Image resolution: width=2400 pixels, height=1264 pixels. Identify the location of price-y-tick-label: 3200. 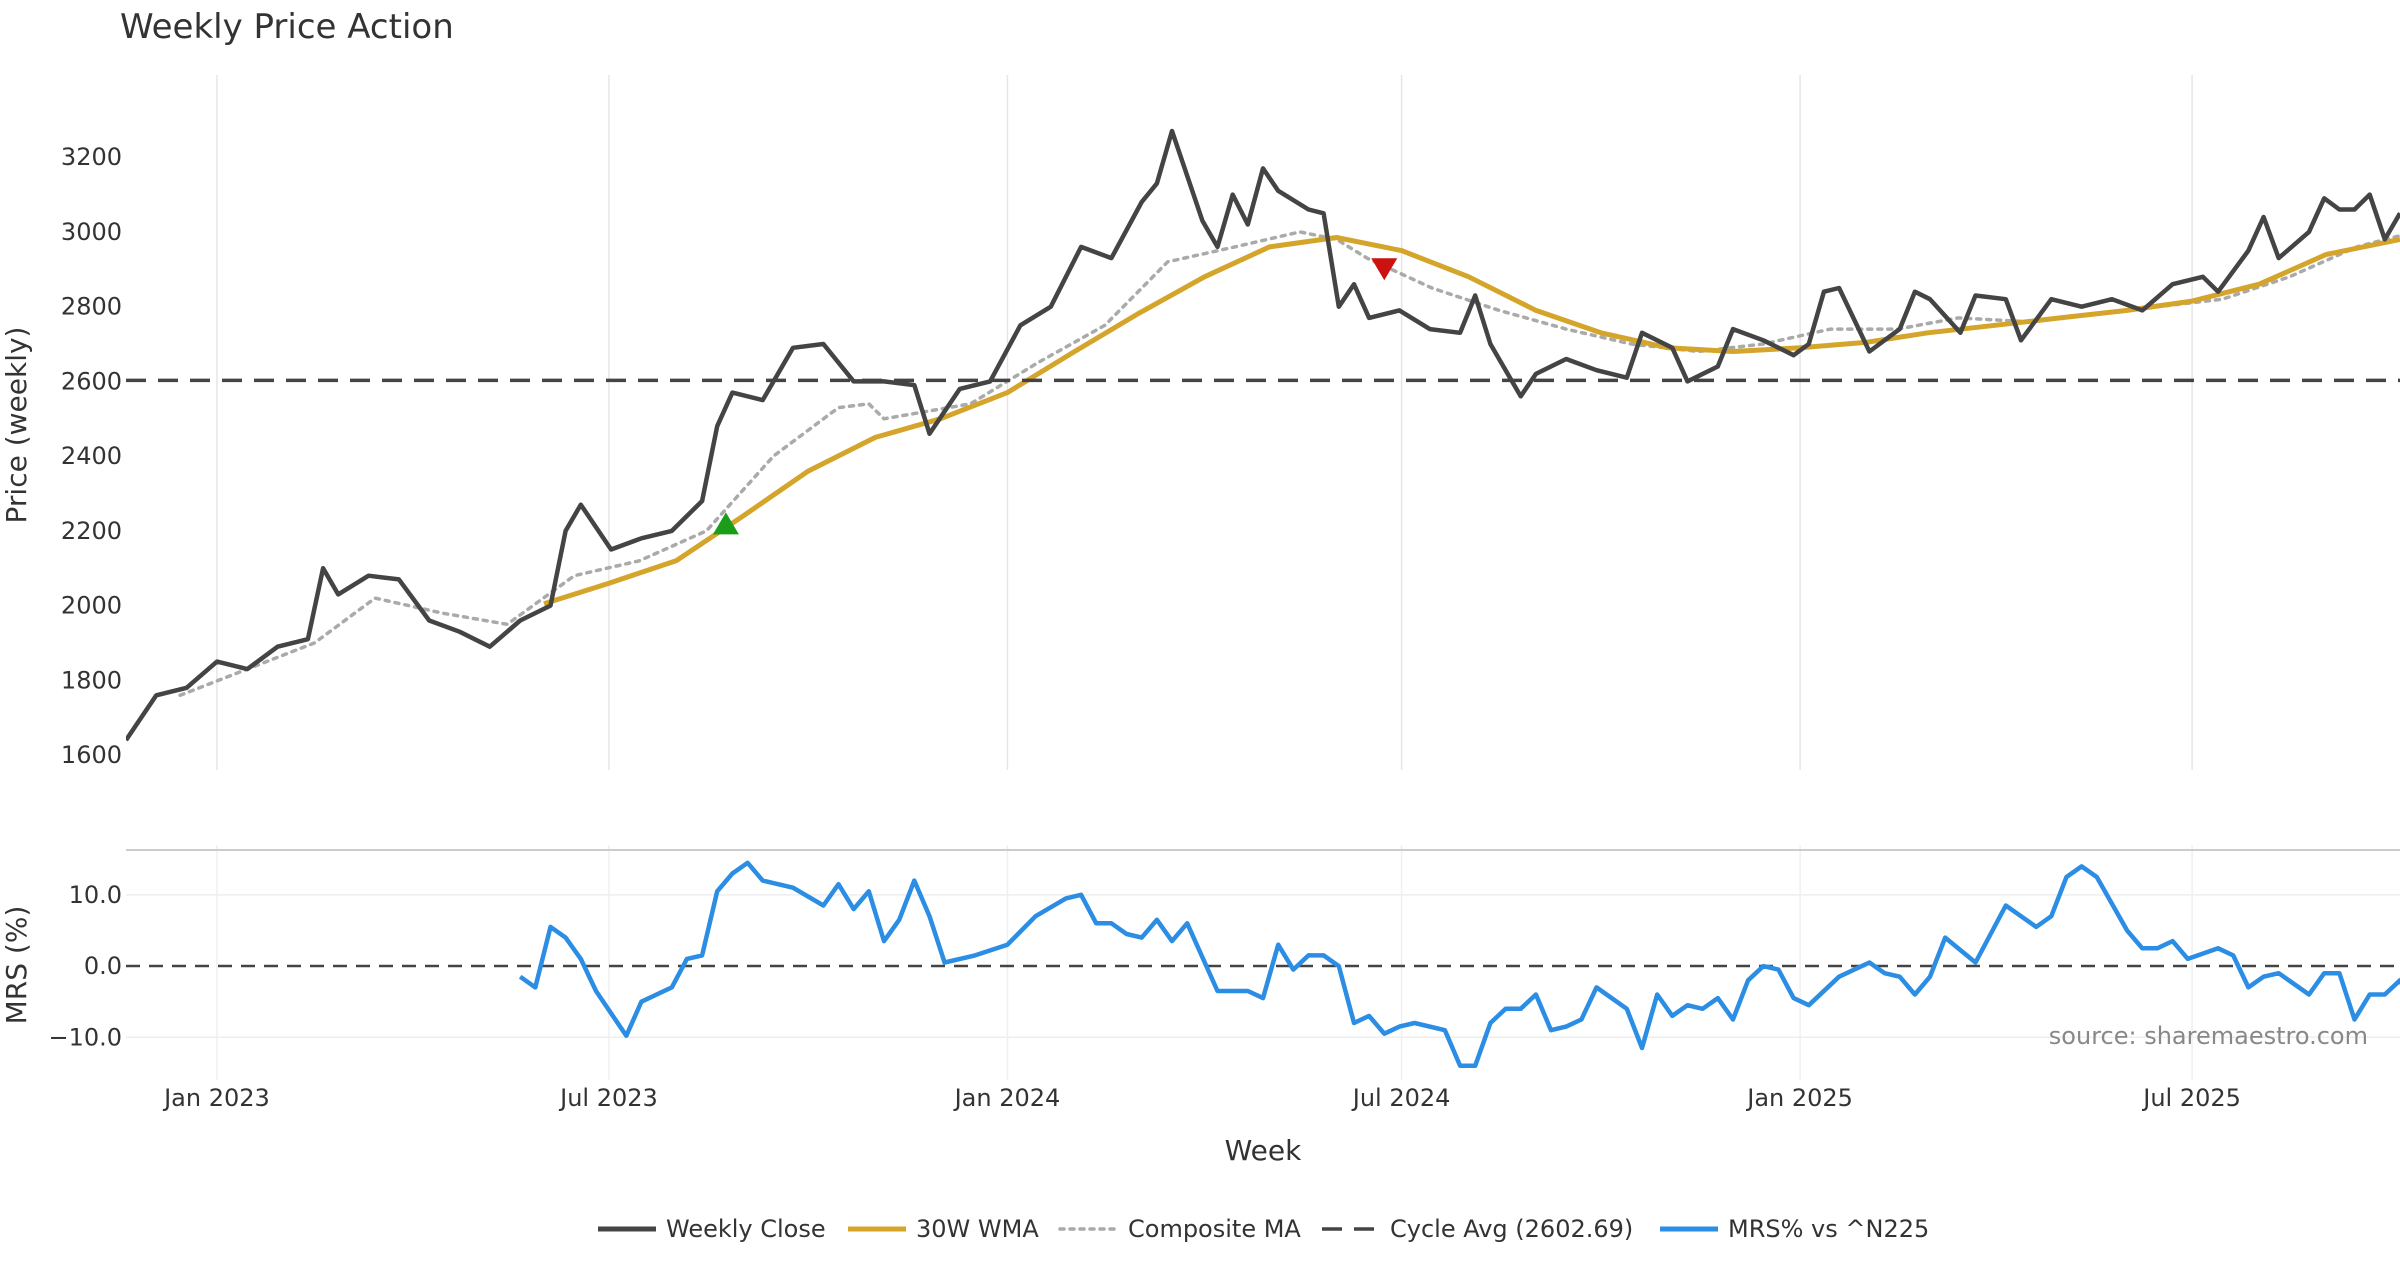
(91, 157).